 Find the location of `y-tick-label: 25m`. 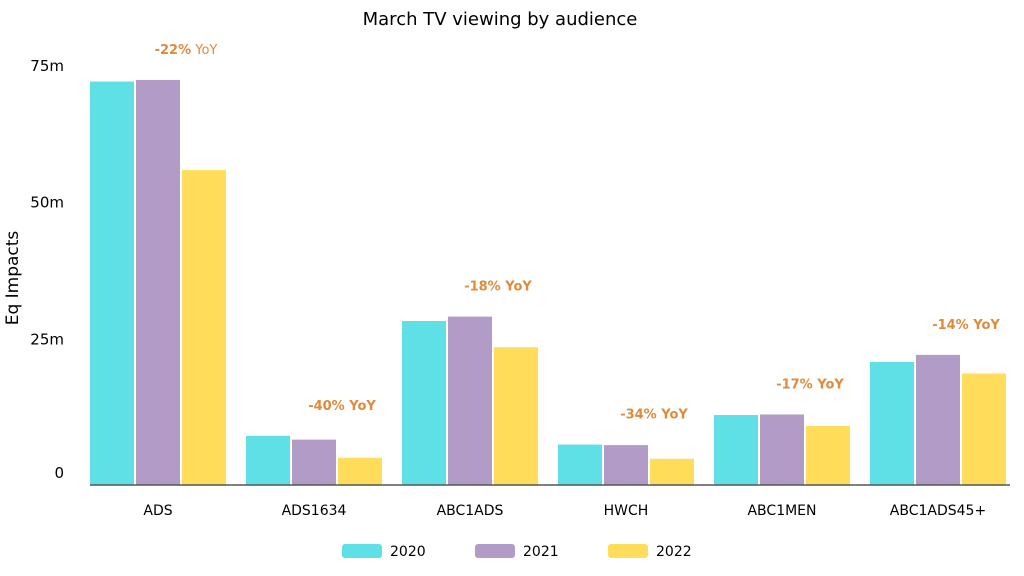

y-tick-label: 25m is located at coordinates (47, 339).